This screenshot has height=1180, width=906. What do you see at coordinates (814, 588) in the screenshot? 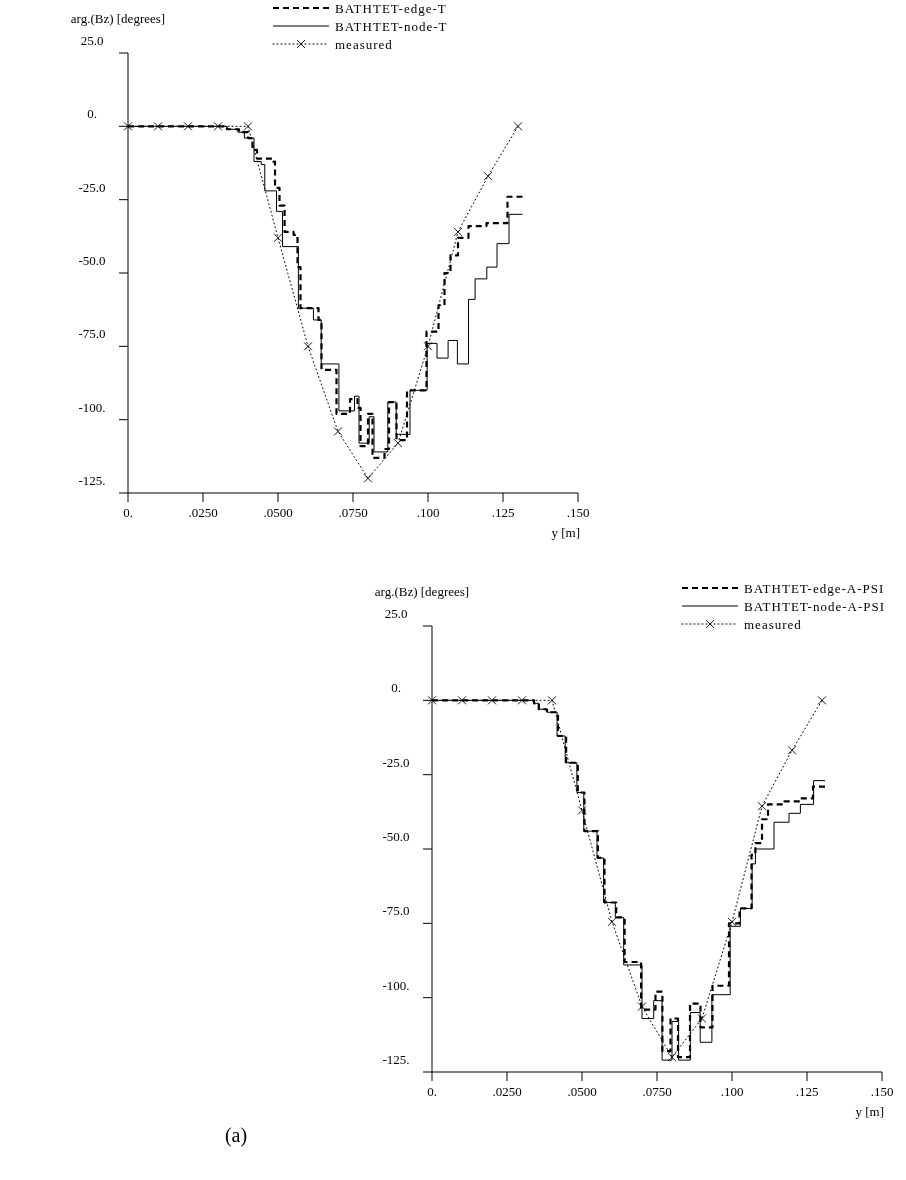
I see `legend-label: BATHTET-edge-A-PSI` at bounding box center [814, 588].